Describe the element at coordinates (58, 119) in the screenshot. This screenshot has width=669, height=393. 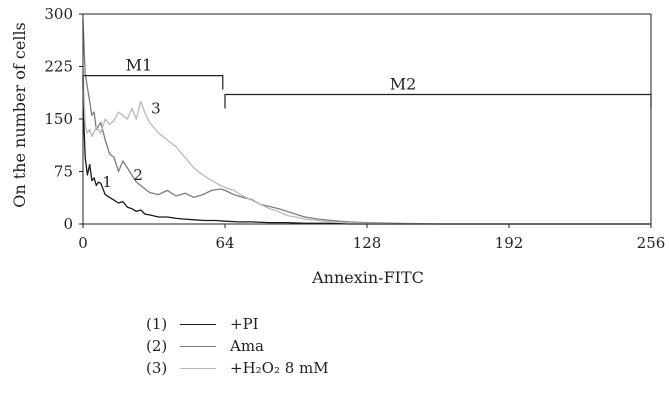
I see `y-tick-label: 150` at that location.